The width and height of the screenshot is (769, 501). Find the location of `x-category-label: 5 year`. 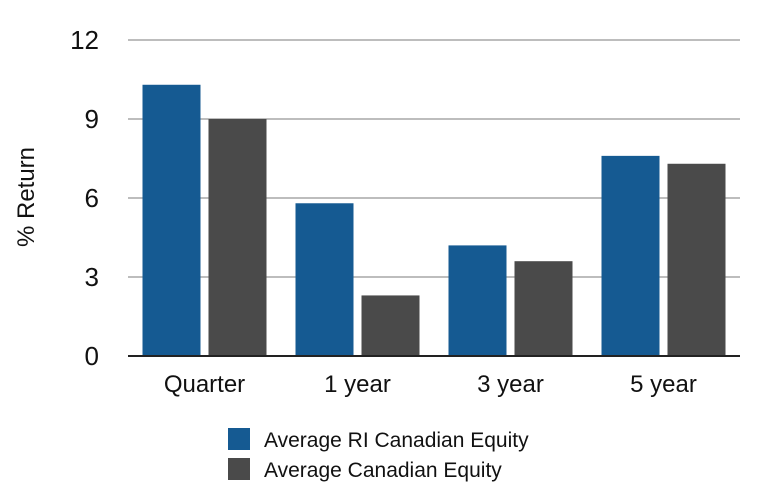

x-category-label: 5 year is located at coordinates (663, 384).